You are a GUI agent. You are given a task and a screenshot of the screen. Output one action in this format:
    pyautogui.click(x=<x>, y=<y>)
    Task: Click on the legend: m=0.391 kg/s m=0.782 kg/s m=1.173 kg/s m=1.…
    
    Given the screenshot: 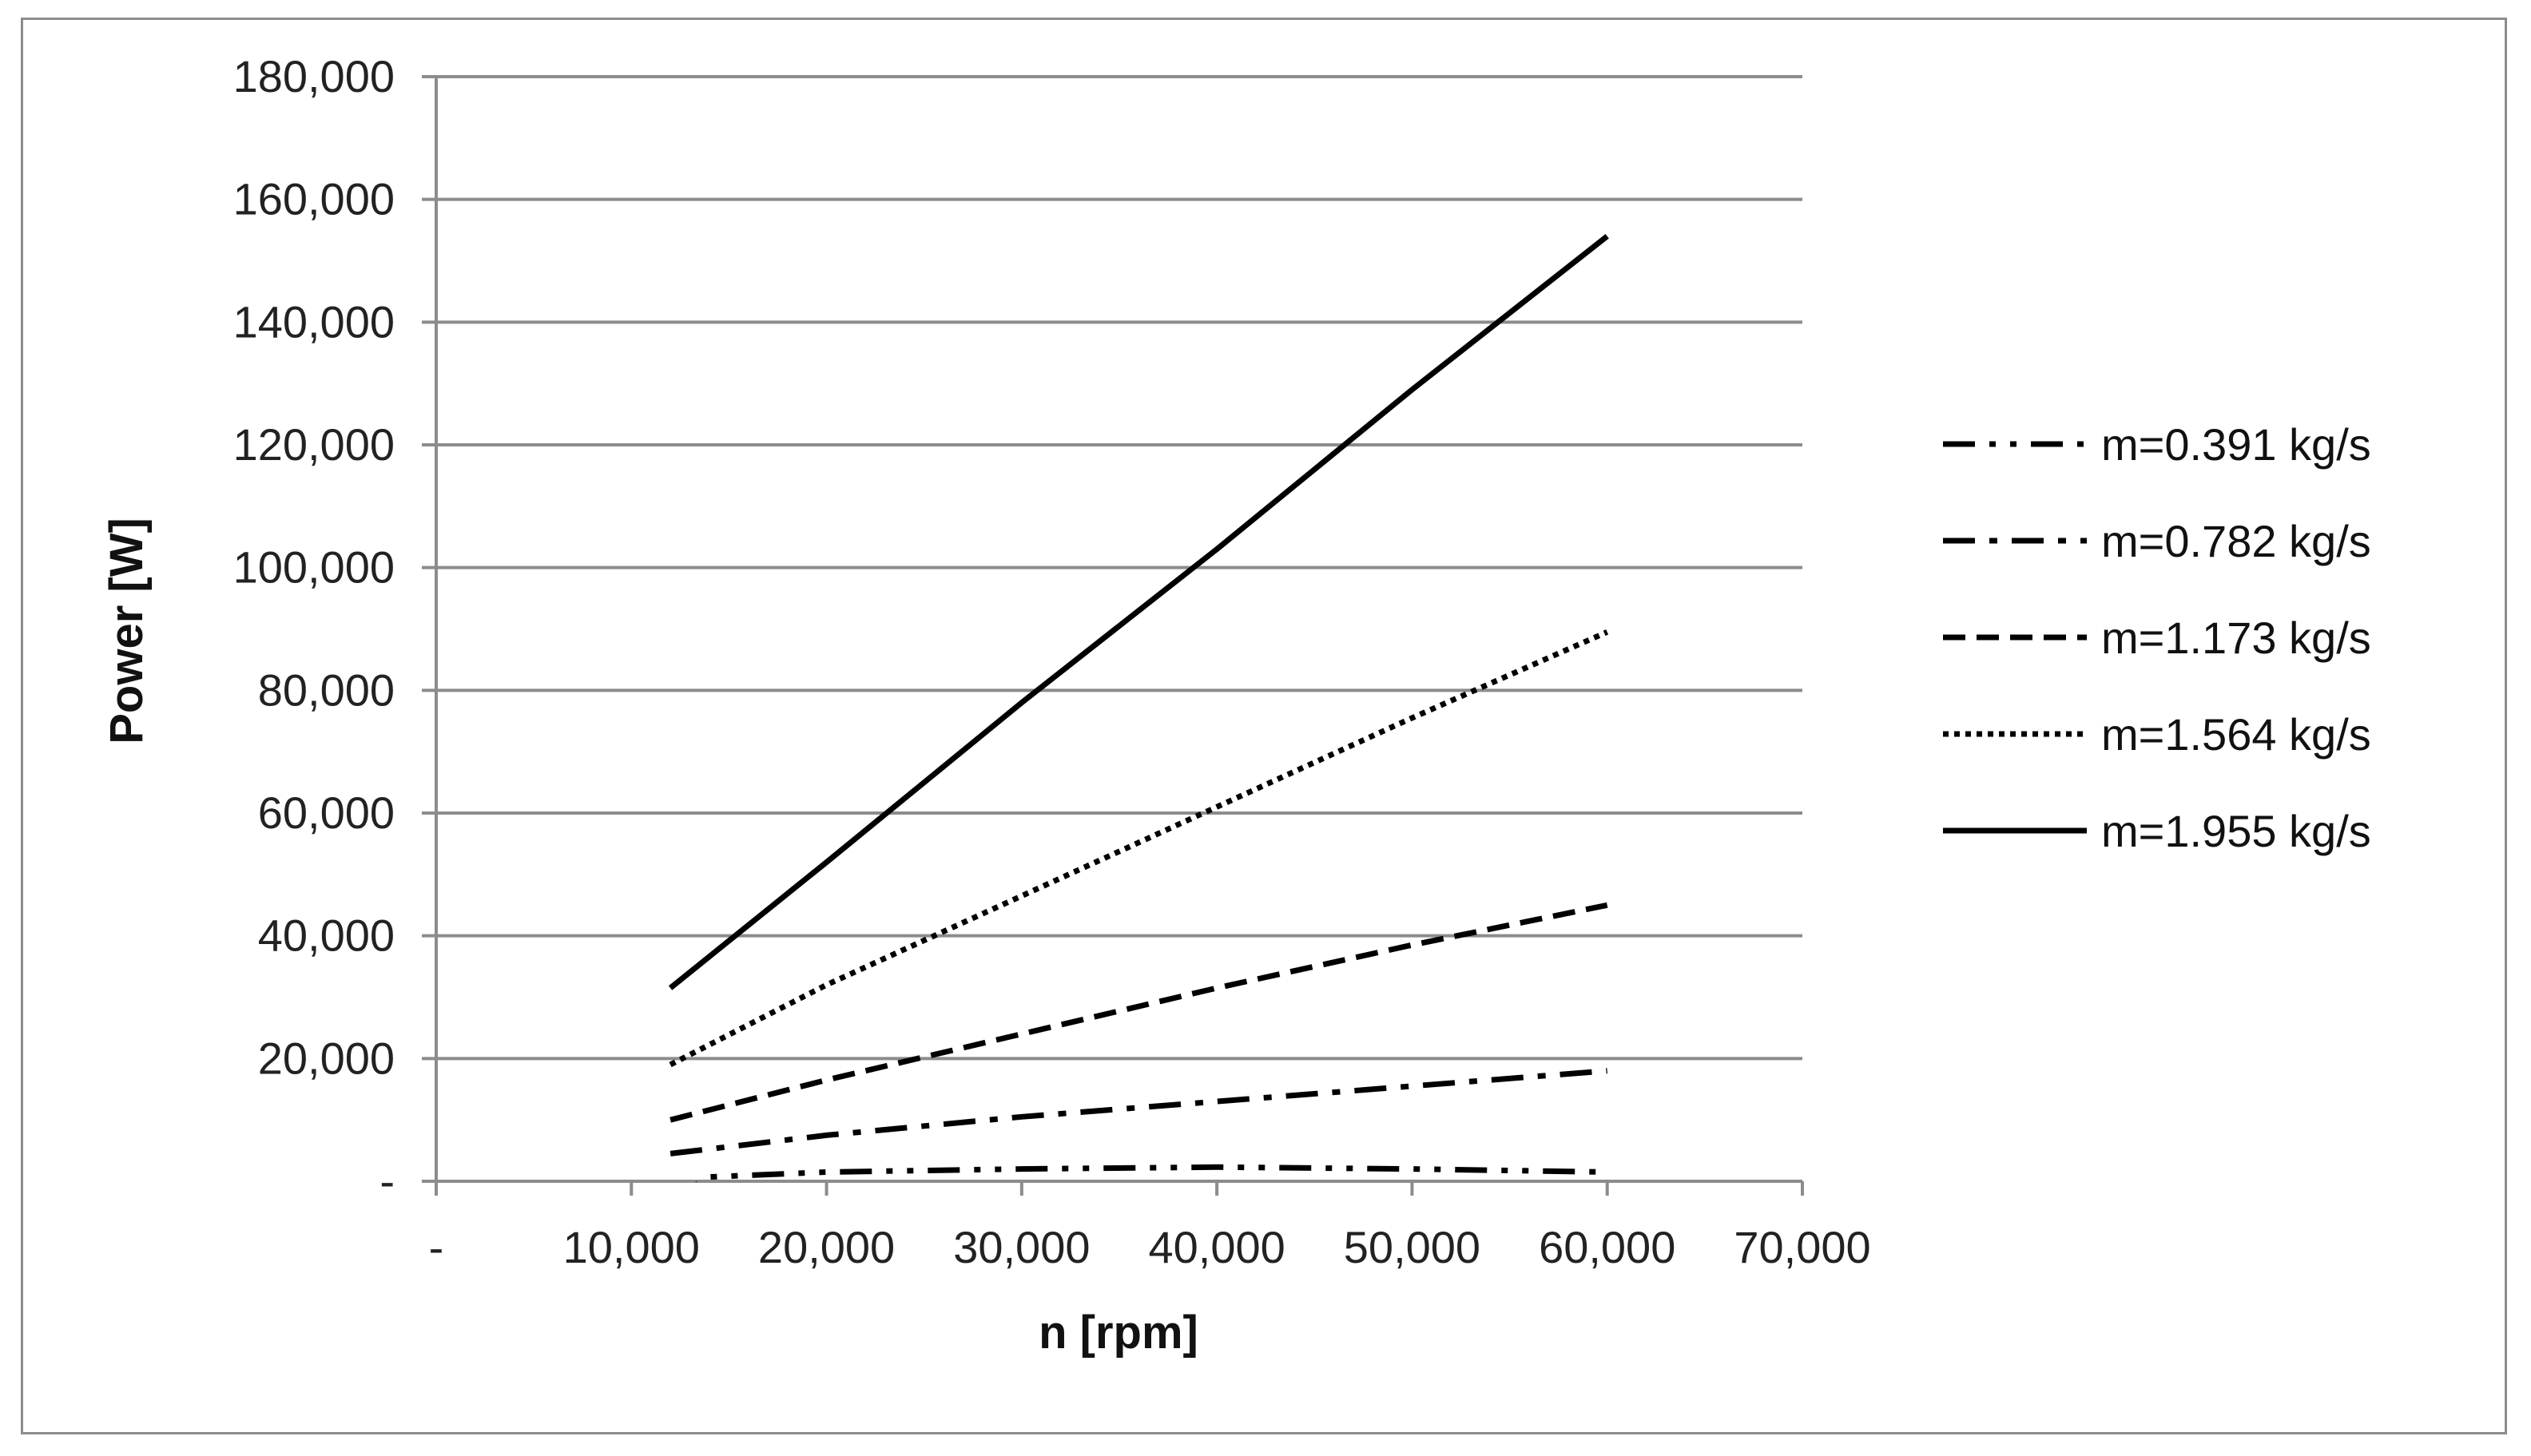 What is the action you would take?
    pyautogui.click(x=2157, y=637)
    